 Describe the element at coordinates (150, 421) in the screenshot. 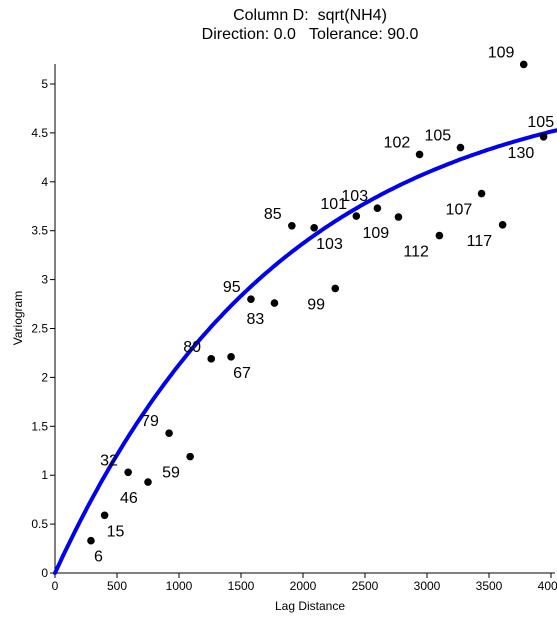

I see `point-label: 79` at that location.